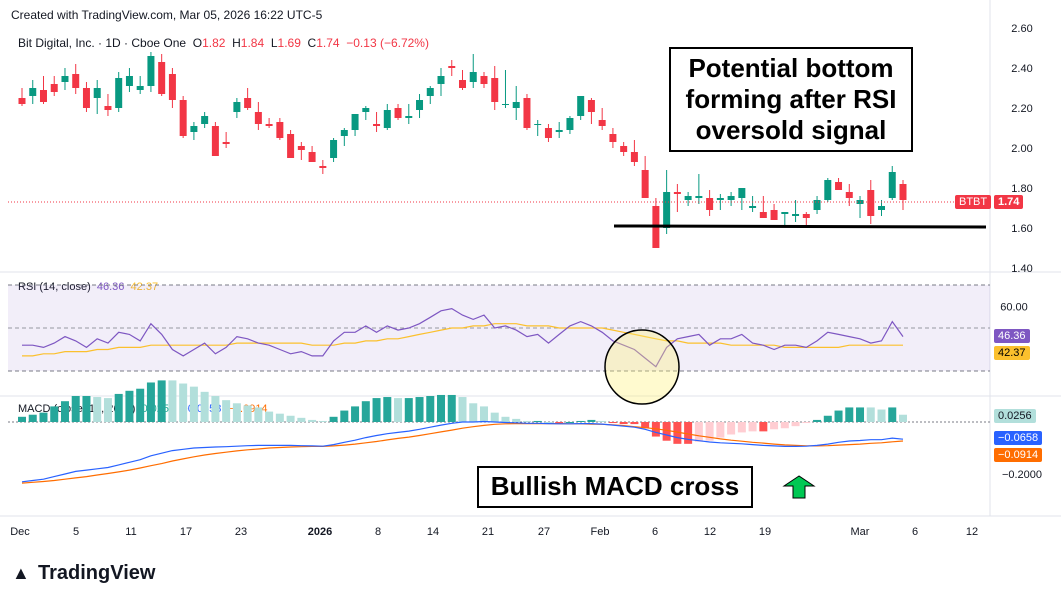  Describe the element at coordinates (54, 287) in the screenshot. I see `rsi-legend-label: RSI (14, close)` at that location.